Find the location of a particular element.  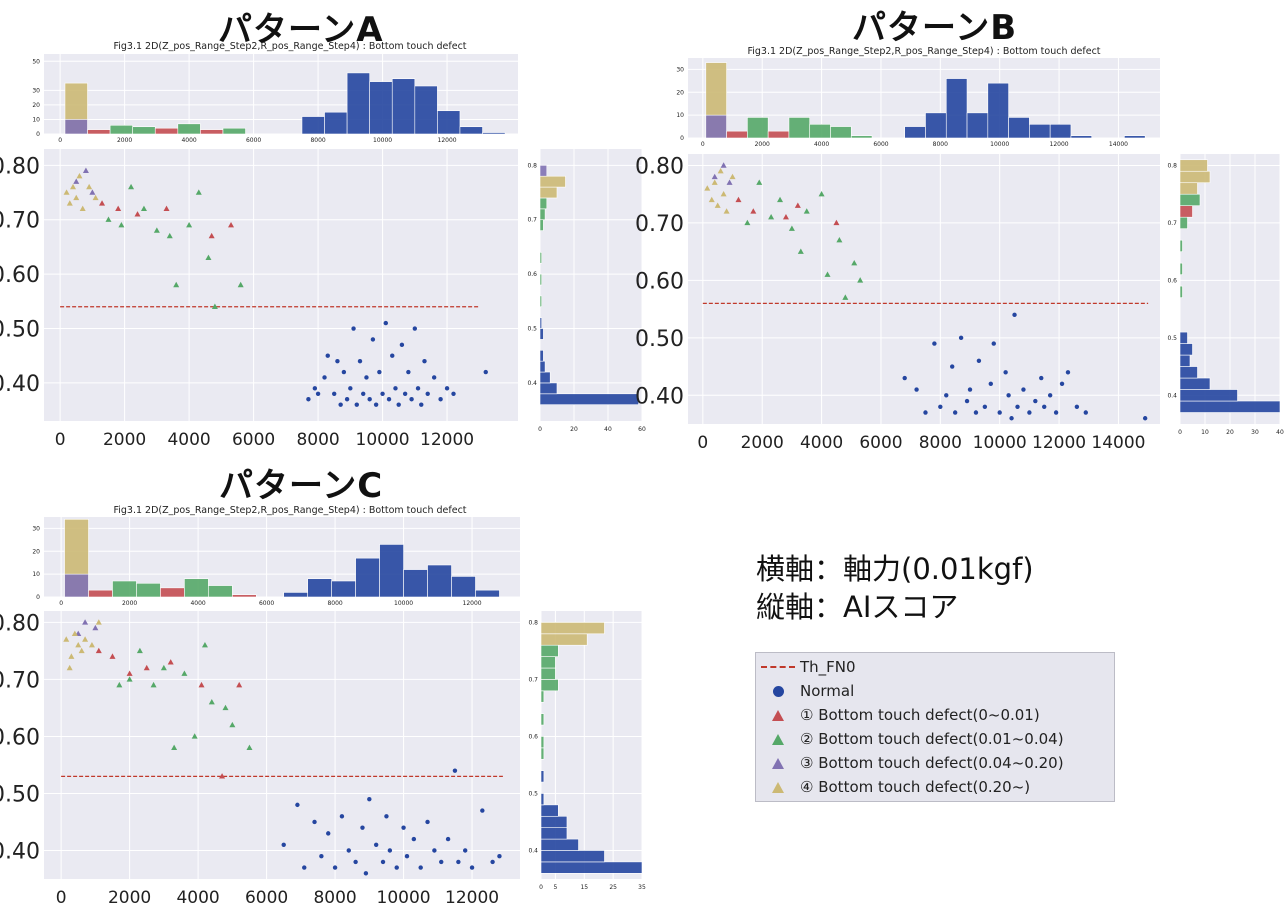

side-histogram-x-tick: 60 is located at coordinates (642, 429).